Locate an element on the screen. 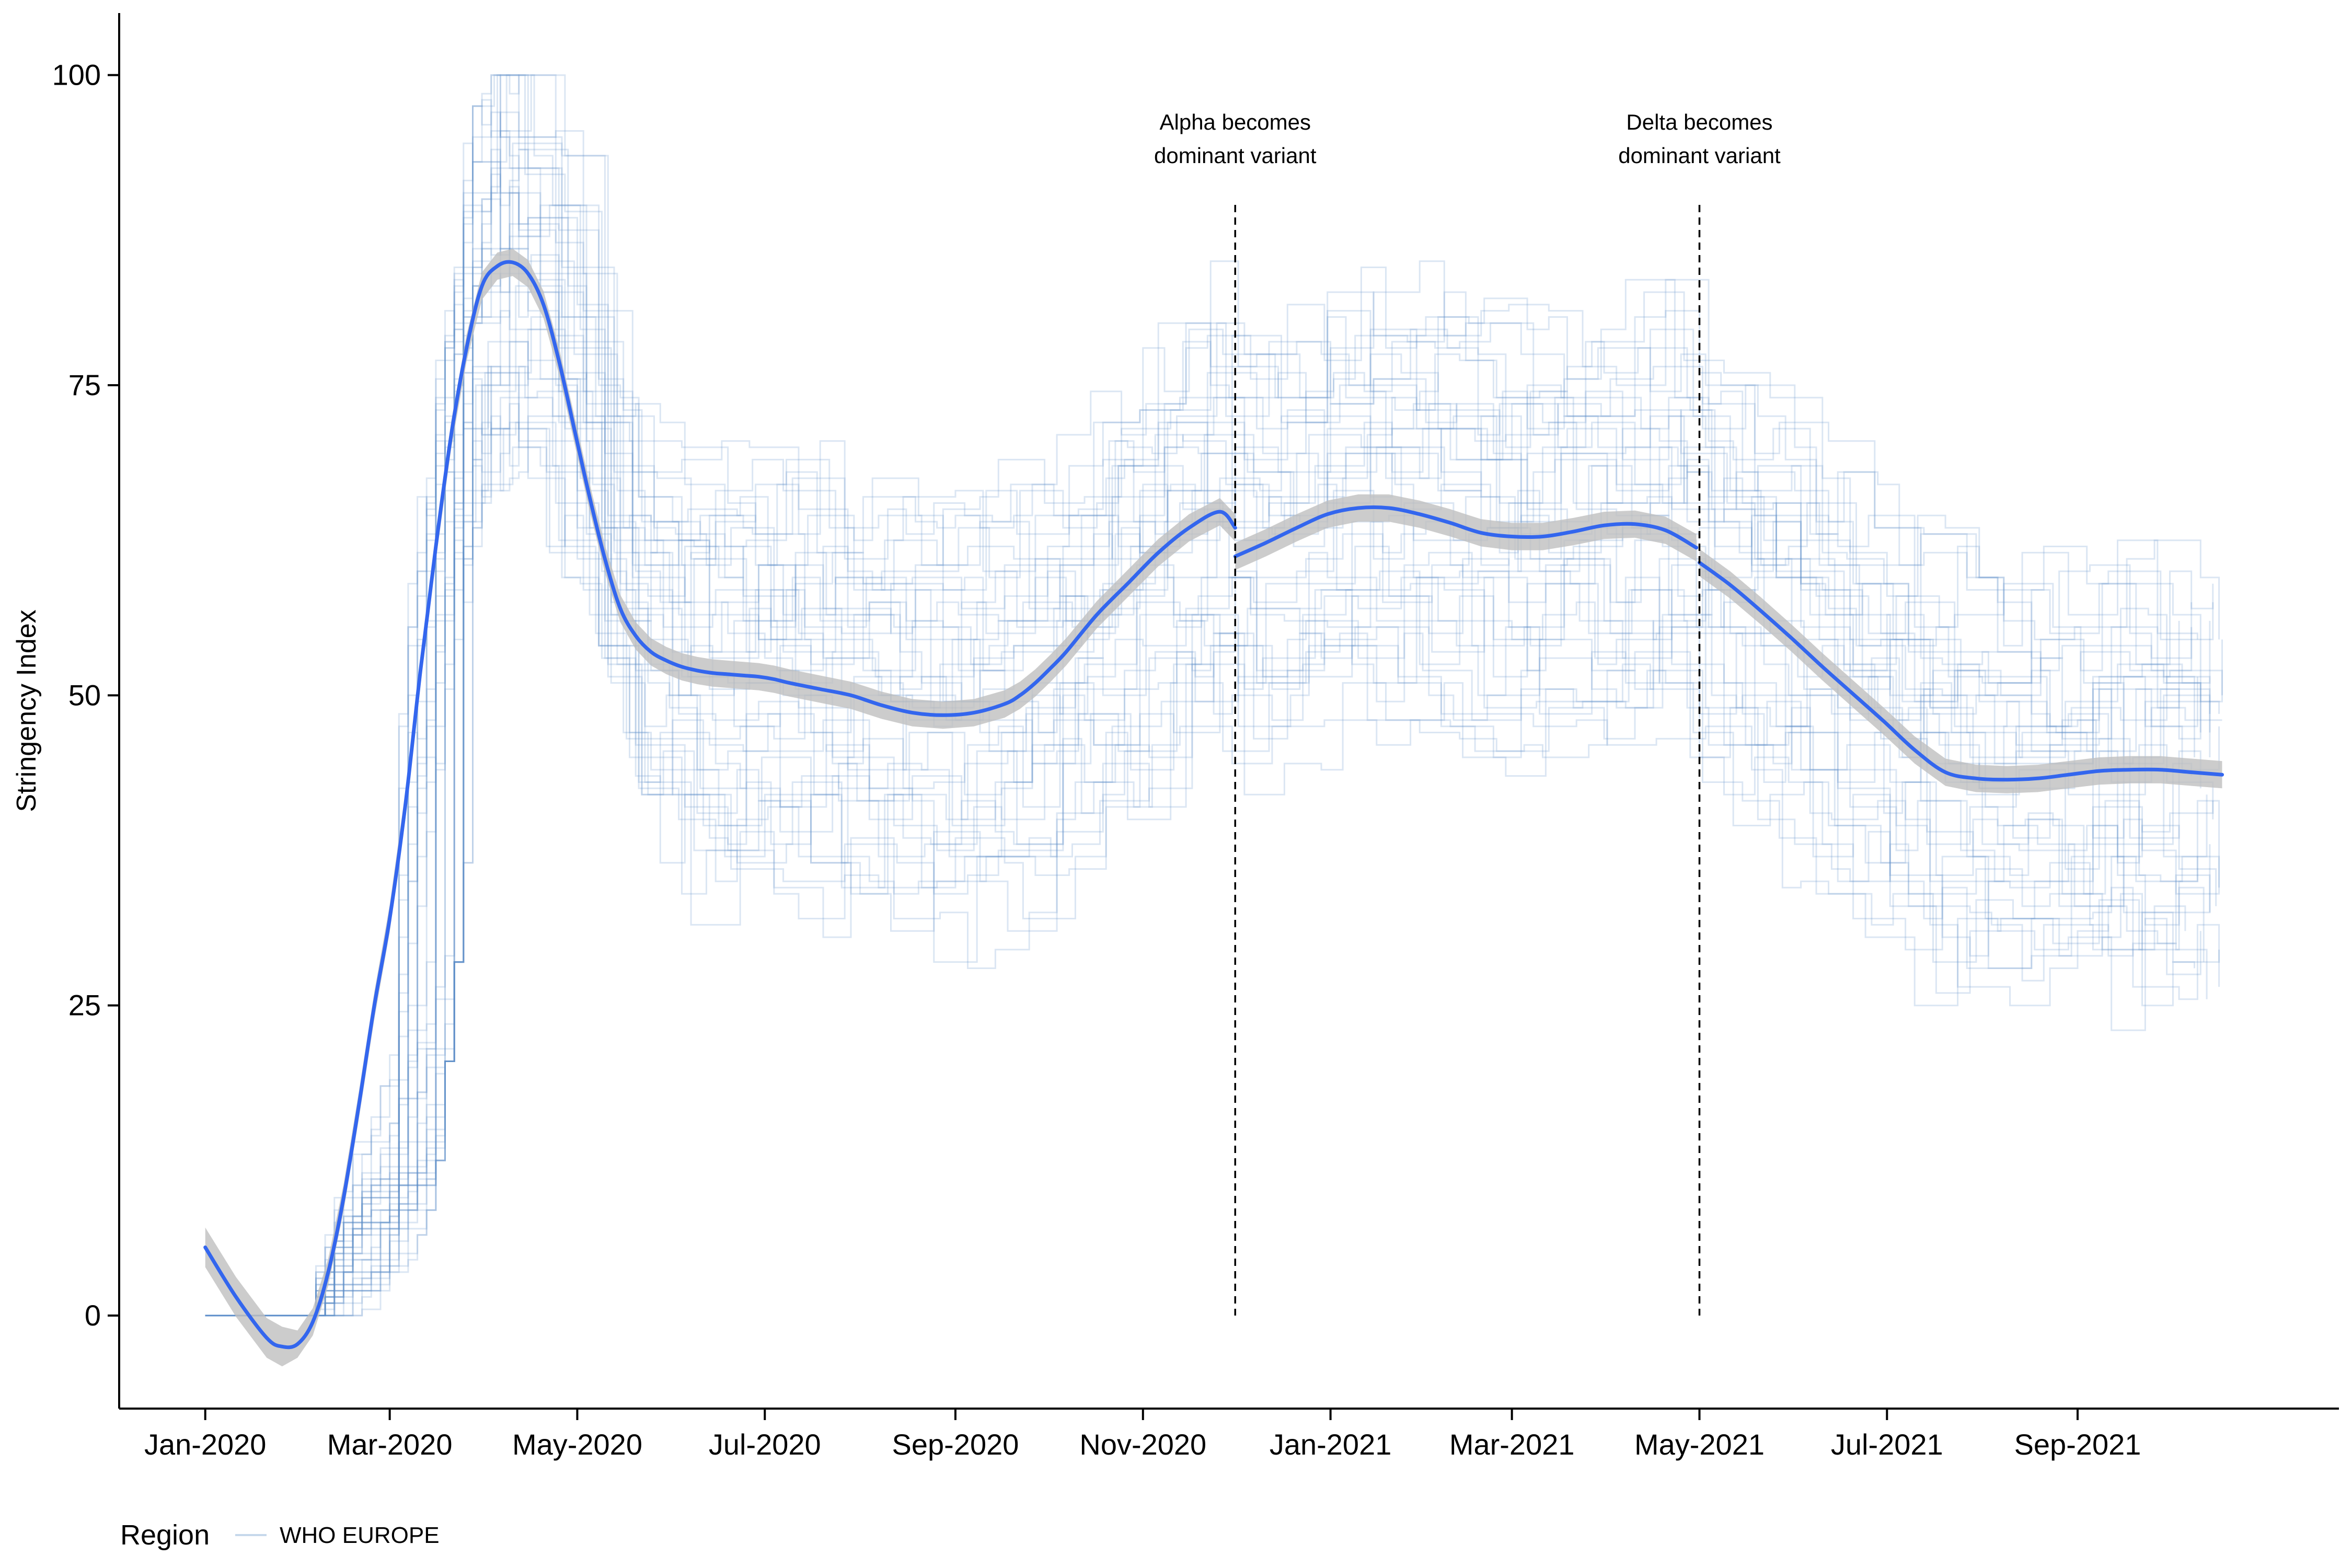 Image resolution: width=2352 pixels, height=1568 pixels. x-tick-label: Sep-2020 is located at coordinates (955, 1444).